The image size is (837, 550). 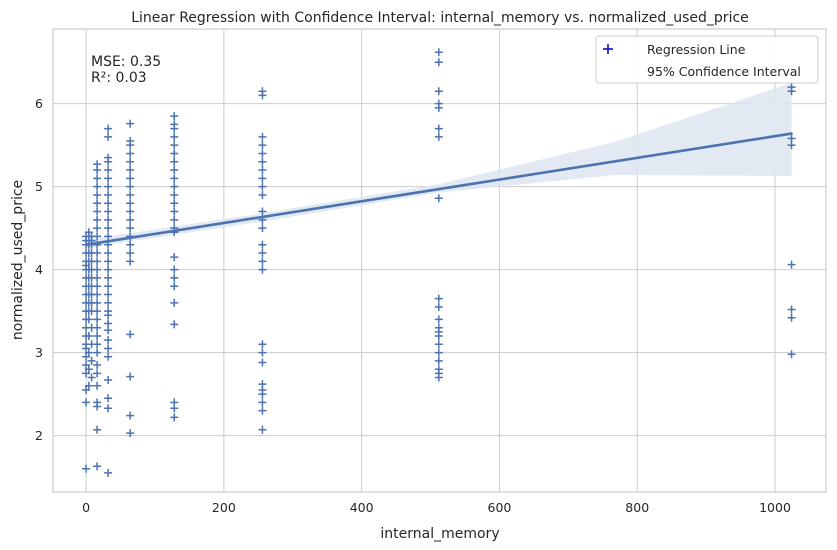 What do you see at coordinates (18, 260) in the screenshot?
I see `y-axis-label: normalized_used_price` at bounding box center [18, 260].